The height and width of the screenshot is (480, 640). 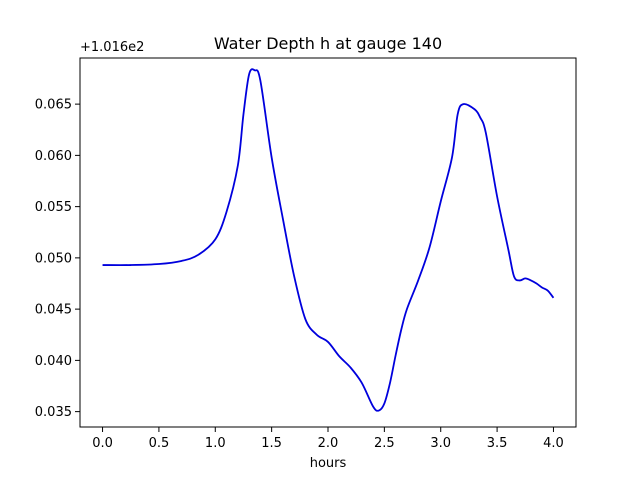 I want to click on y-tick-label: 0.060, so click(x=53, y=156).